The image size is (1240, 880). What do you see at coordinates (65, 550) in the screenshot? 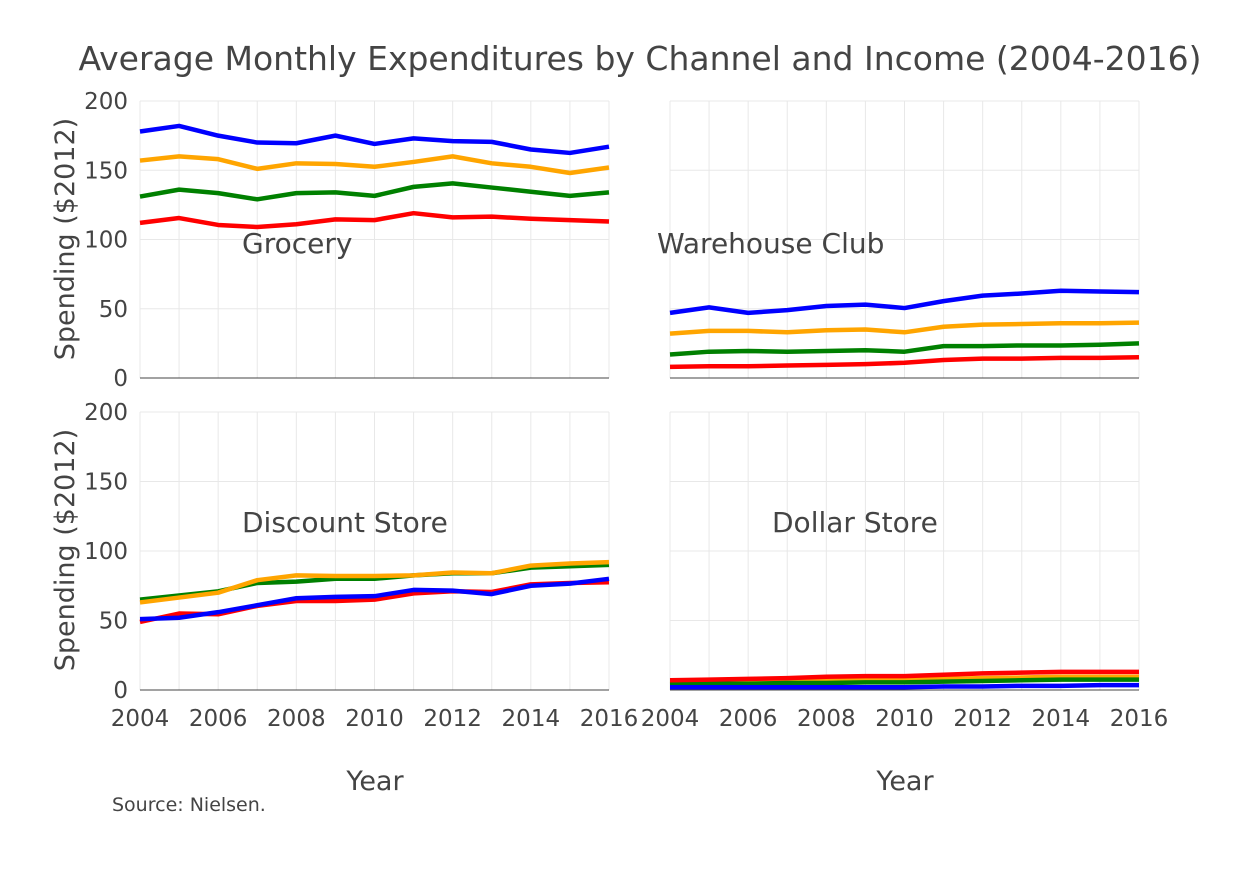
I see `y-axis-title-bottom: Spending ($2012)` at bounding box center [65, 550].